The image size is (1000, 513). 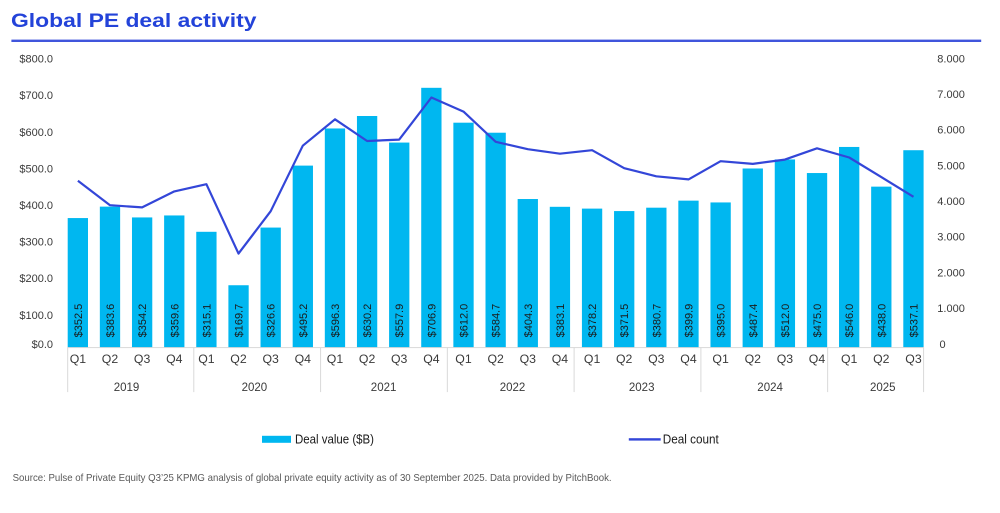 What do you see at coordinates (36, 243) in the screenshot?
I see `svg-text: $300.0` at bounding box center [36, 243].